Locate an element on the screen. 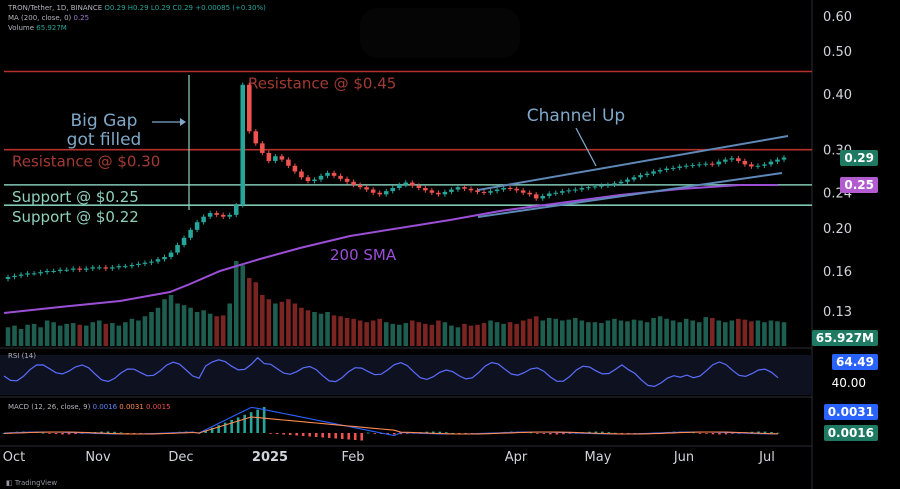 The image size is (900, 489). macd-signal-badge: 0.0031 is located at coordinates (850, 412).